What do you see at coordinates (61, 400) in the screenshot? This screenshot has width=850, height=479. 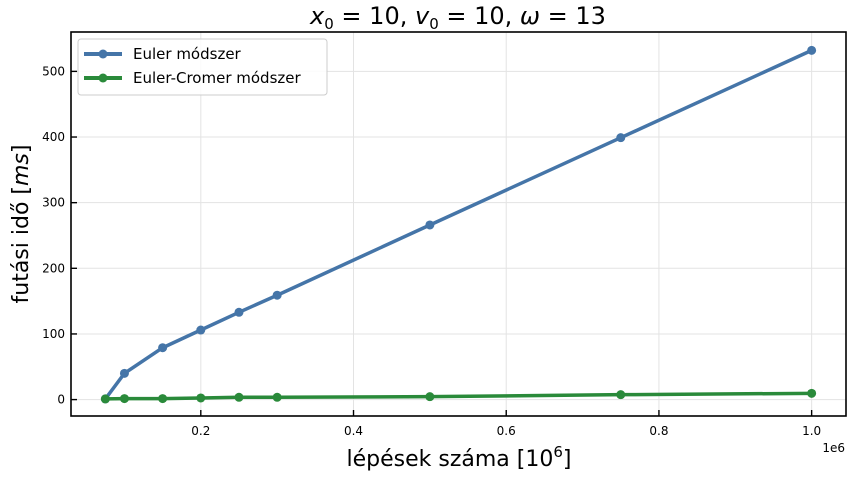 I see `y-tick-label: 0` at bounding box center [61, 400].